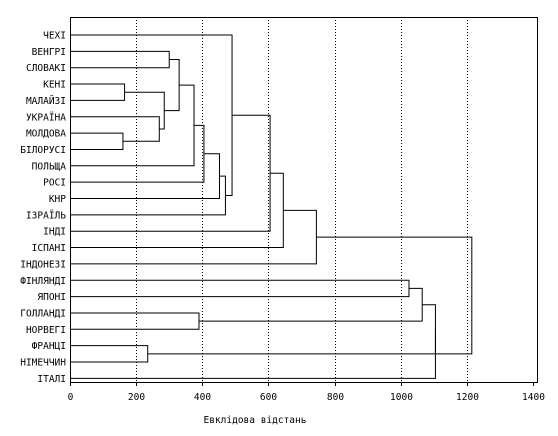  I want to click on leaf-label: ФРАНЦІ, so click(49, 346).